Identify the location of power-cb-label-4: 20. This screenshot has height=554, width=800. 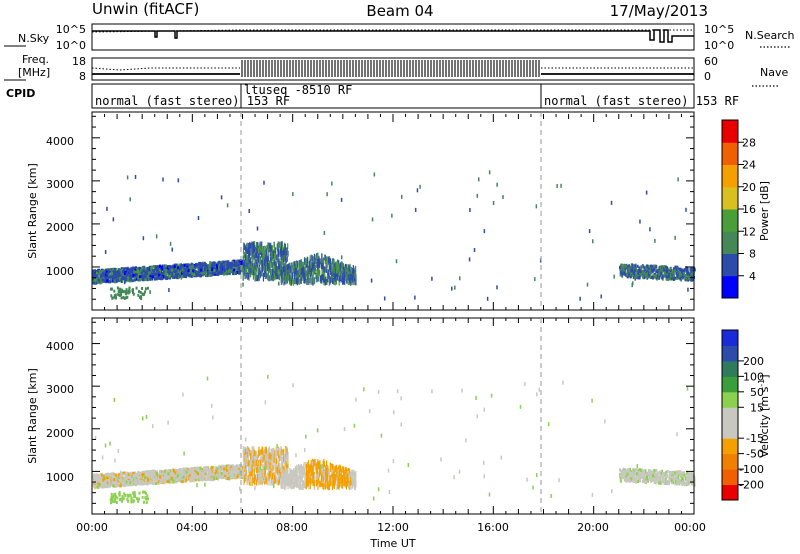
(749, 187).